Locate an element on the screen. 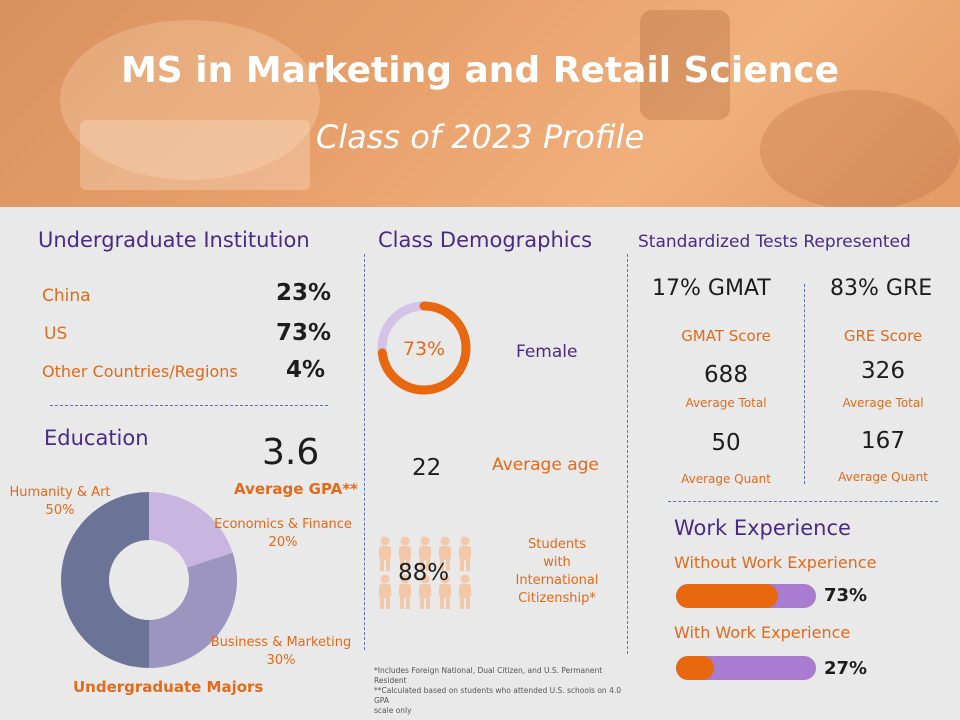 This screenshot has width=960, height=720. tests-divider is located at coordinates (804, 384).